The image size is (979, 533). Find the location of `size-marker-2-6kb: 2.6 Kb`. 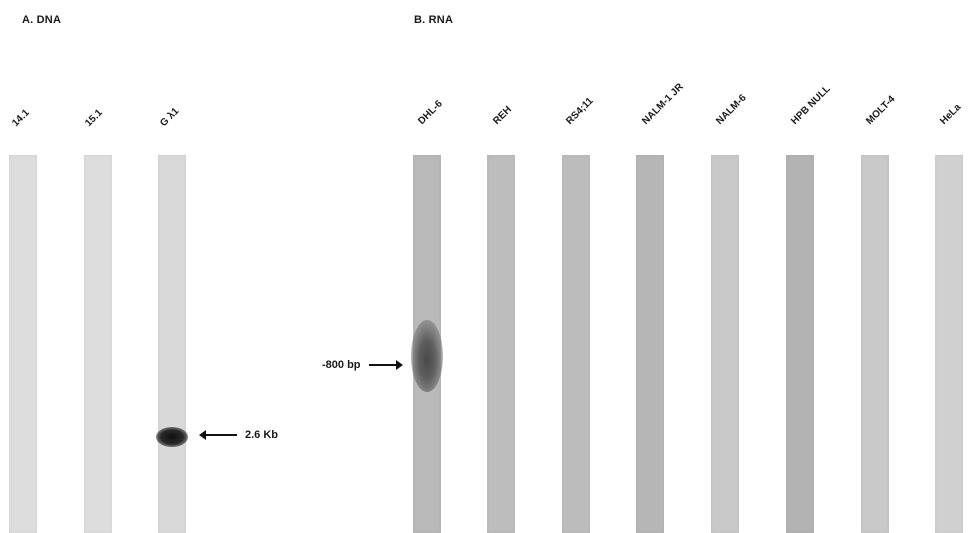

size-marker-2-6kb: 2.6 Kb is located at coordinates (238, 435).